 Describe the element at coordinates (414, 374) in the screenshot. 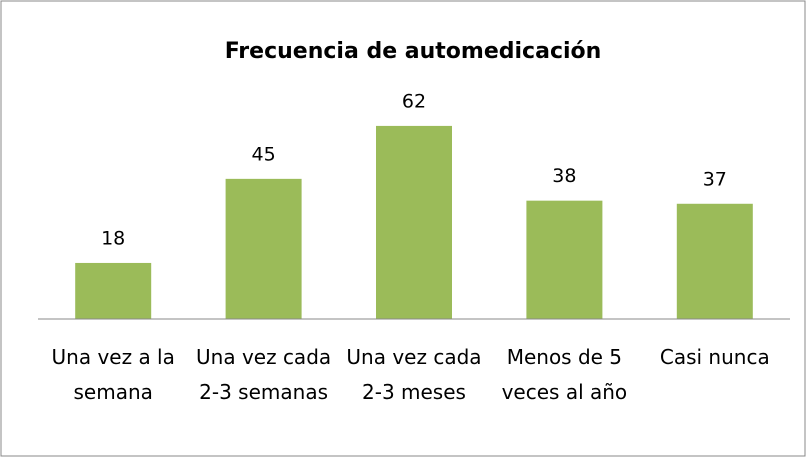

I see `x-tick-label: Una vez cada 2-3 meses` at that location.